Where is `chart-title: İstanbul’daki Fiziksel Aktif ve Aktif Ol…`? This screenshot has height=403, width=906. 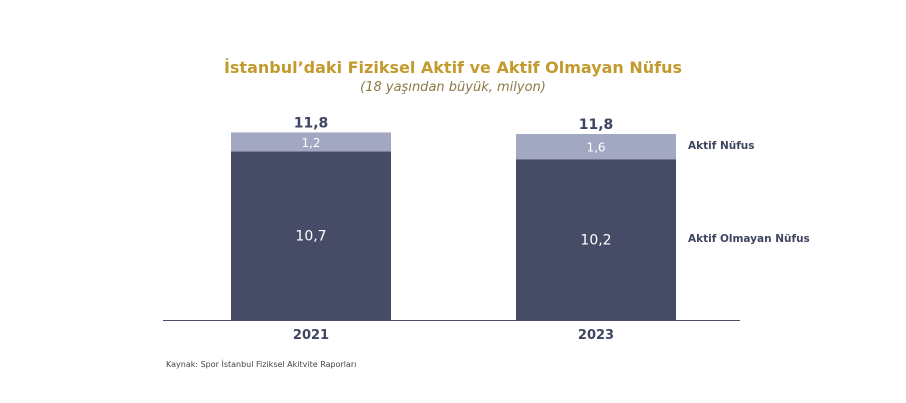
chart-title: İstanbul’daki Fiziksel Aktif ve Aktif Ol… is located at coordinates (453, 67).